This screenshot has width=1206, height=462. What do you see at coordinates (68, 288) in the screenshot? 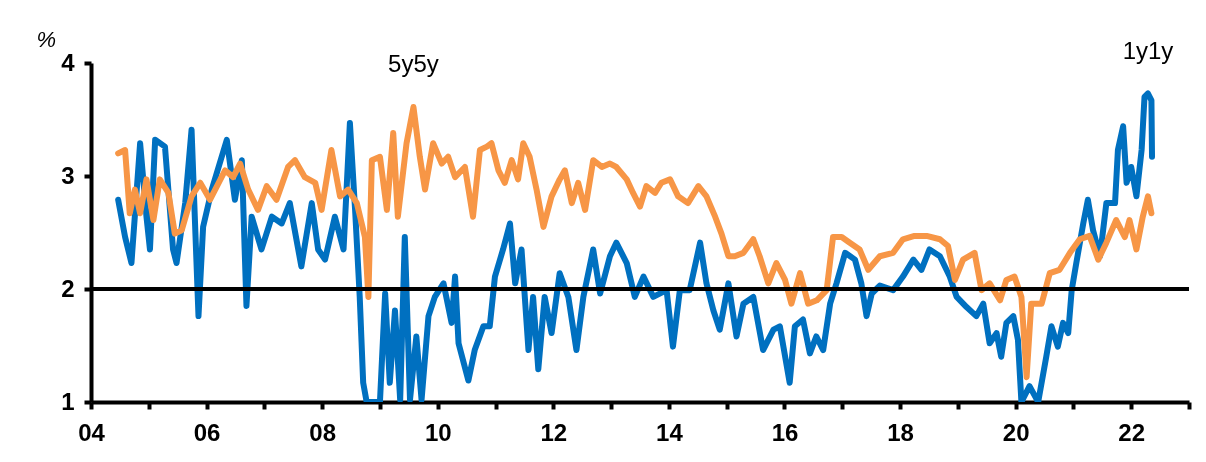
I see `y-tick-label: 2` at bounding box center [68, 288].